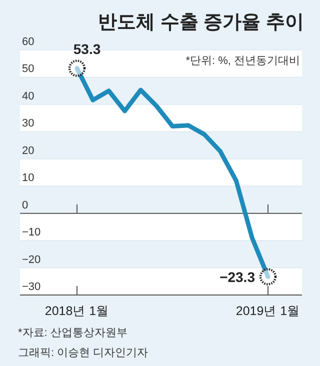 This screenshot has height=366, width=320. Describe the element at coordinates (87, 49) in the screenshot. I see `annotation: 53.3` at that location.